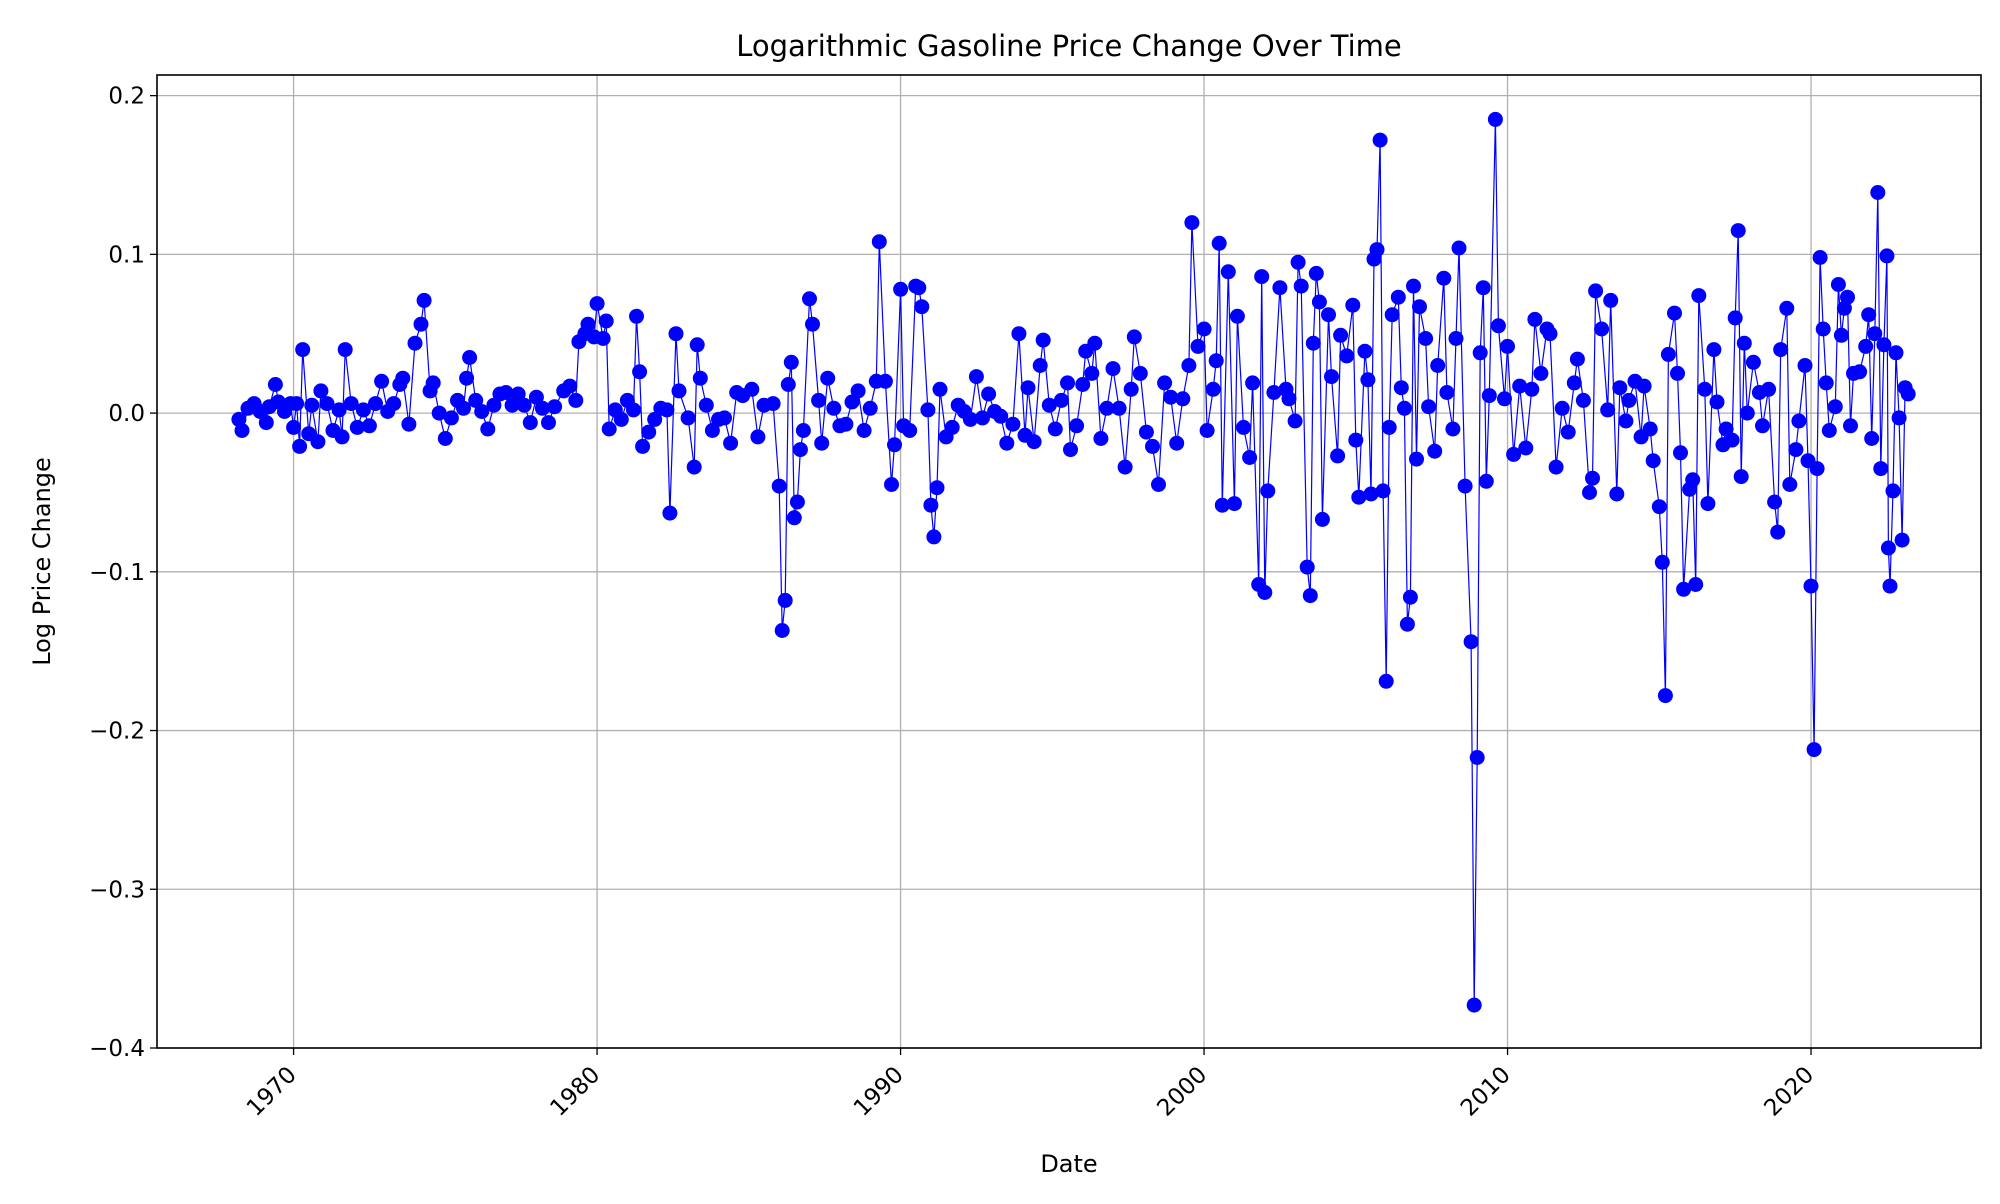  Describe the element at coordinates (1068, 1164) in the screenshot. I see `x-axis-label: Date` at that location.